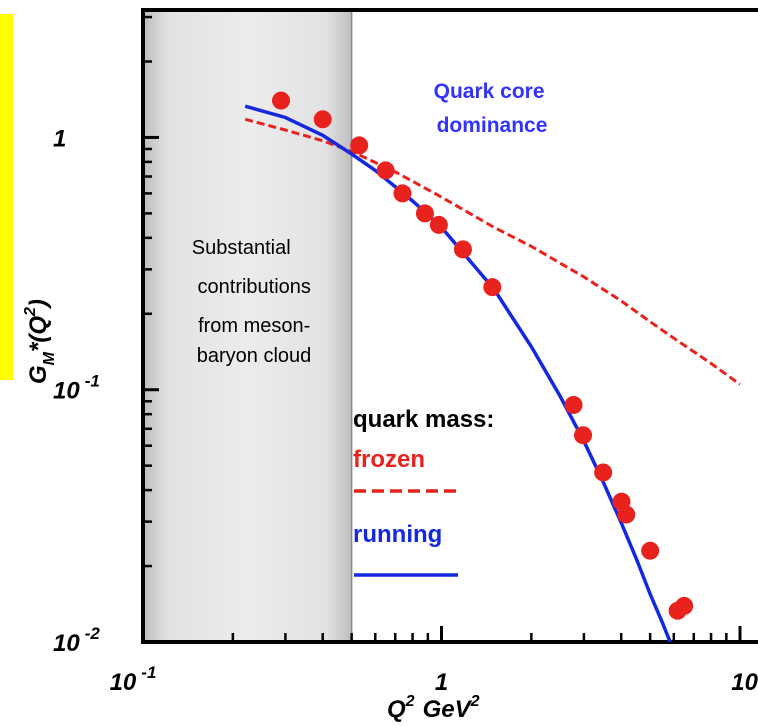 This screenshot has width=758, height=726. Describe the element at coordinates (441, 682) in the screenshot. I see `x-tick-label: 1` at that location.